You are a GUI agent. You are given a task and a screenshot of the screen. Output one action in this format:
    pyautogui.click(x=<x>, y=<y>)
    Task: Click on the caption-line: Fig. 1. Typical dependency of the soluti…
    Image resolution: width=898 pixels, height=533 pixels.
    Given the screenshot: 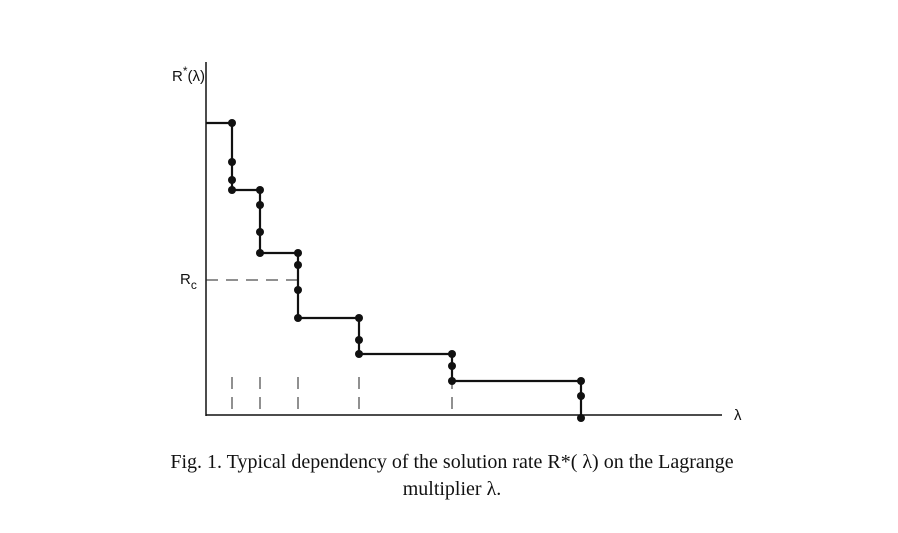 What is the action you would take?
    pyautogui.click(x=451, y=462)
    